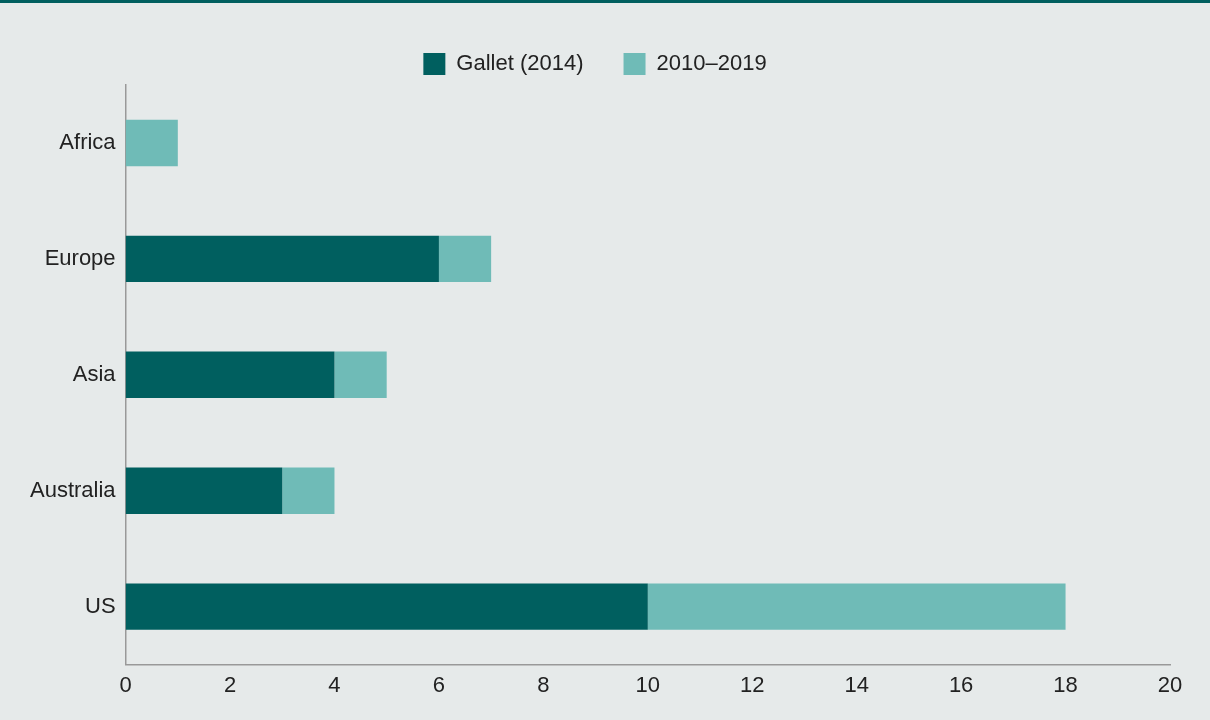 The width and height of the screenshot is (1210, 720). What do you see at coordinates (100, 605) in the screenshot?
I see `y-tick-label: US` at bounding box center [100, 605].